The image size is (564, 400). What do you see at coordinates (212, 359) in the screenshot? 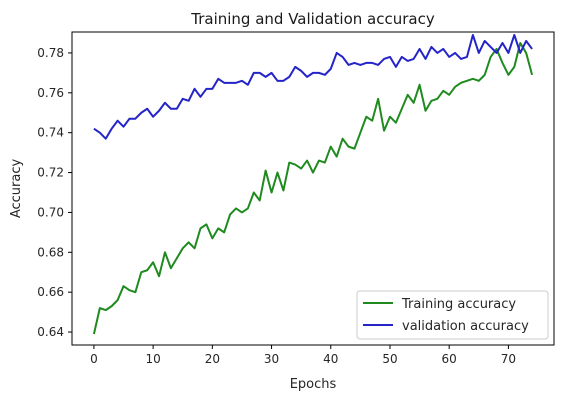
I see `x-tick-label: 20` at bounding box center [212, 359].